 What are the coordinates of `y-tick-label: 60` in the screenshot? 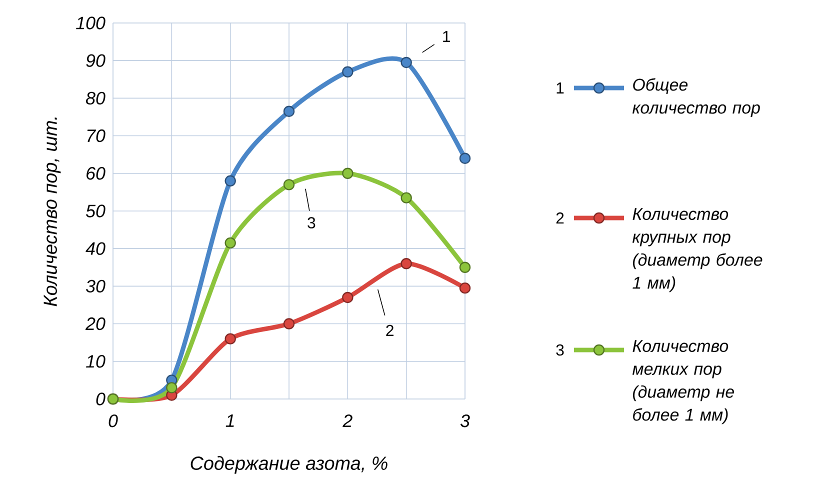 It's located at (96, 173).